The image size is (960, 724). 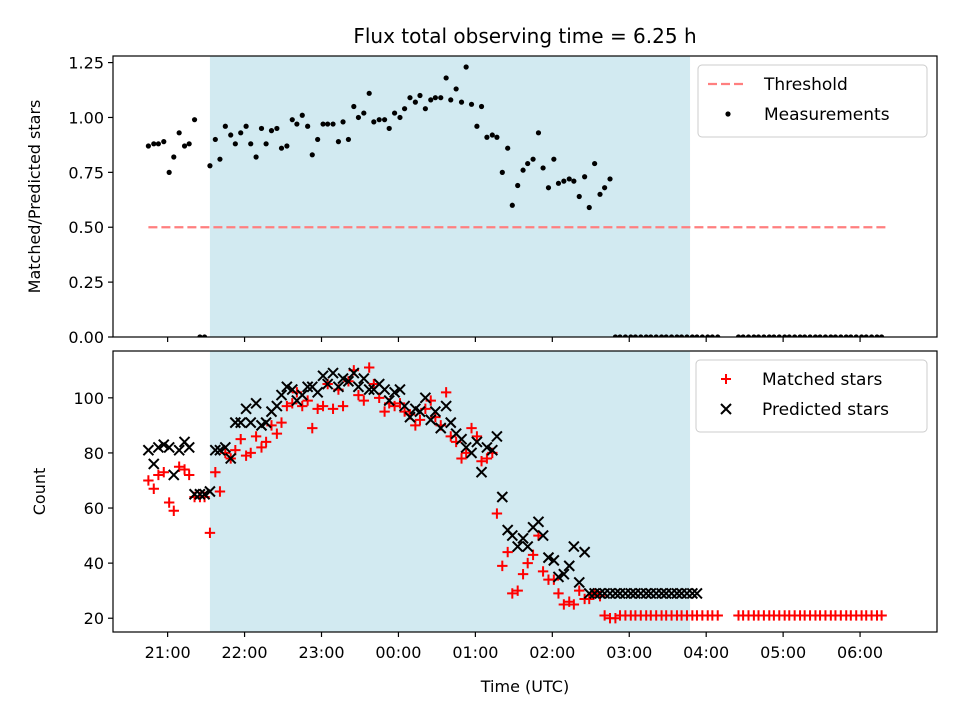 What do you see at coordinates (812, 101) in the screenshot?
I see `legend-box` at bounding box center [812, 101].